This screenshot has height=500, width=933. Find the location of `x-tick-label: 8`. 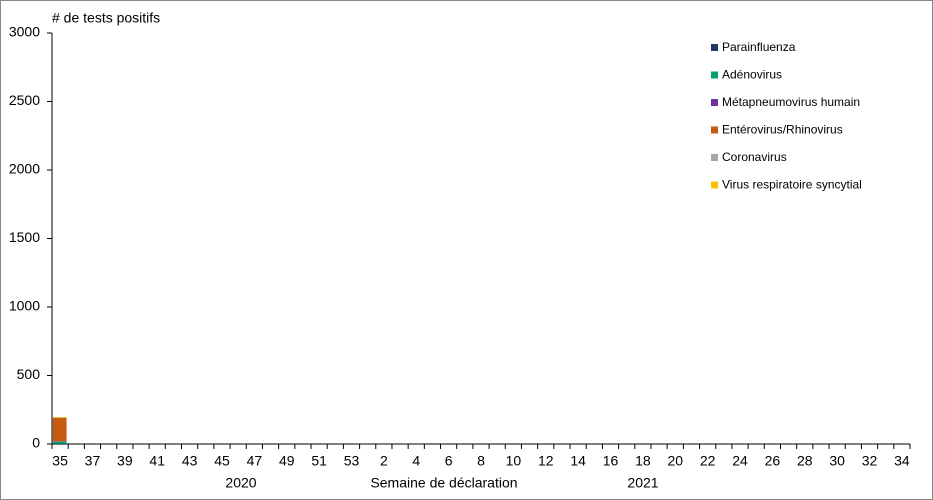

x-tick-label: 8 is located at coordinates (481, 461).